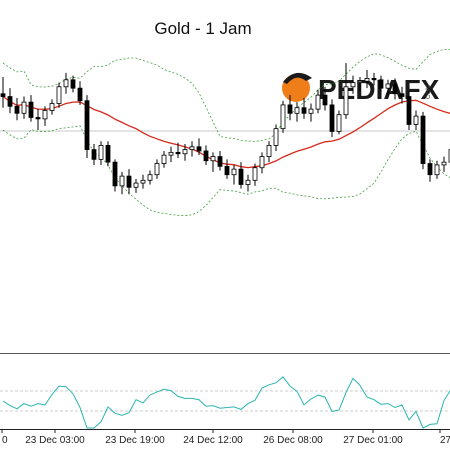  What do you see at coordinates (379, 89) in the screenshot?
I see `watermark-text: PEDIAFX` at bounding box center [379, 89].